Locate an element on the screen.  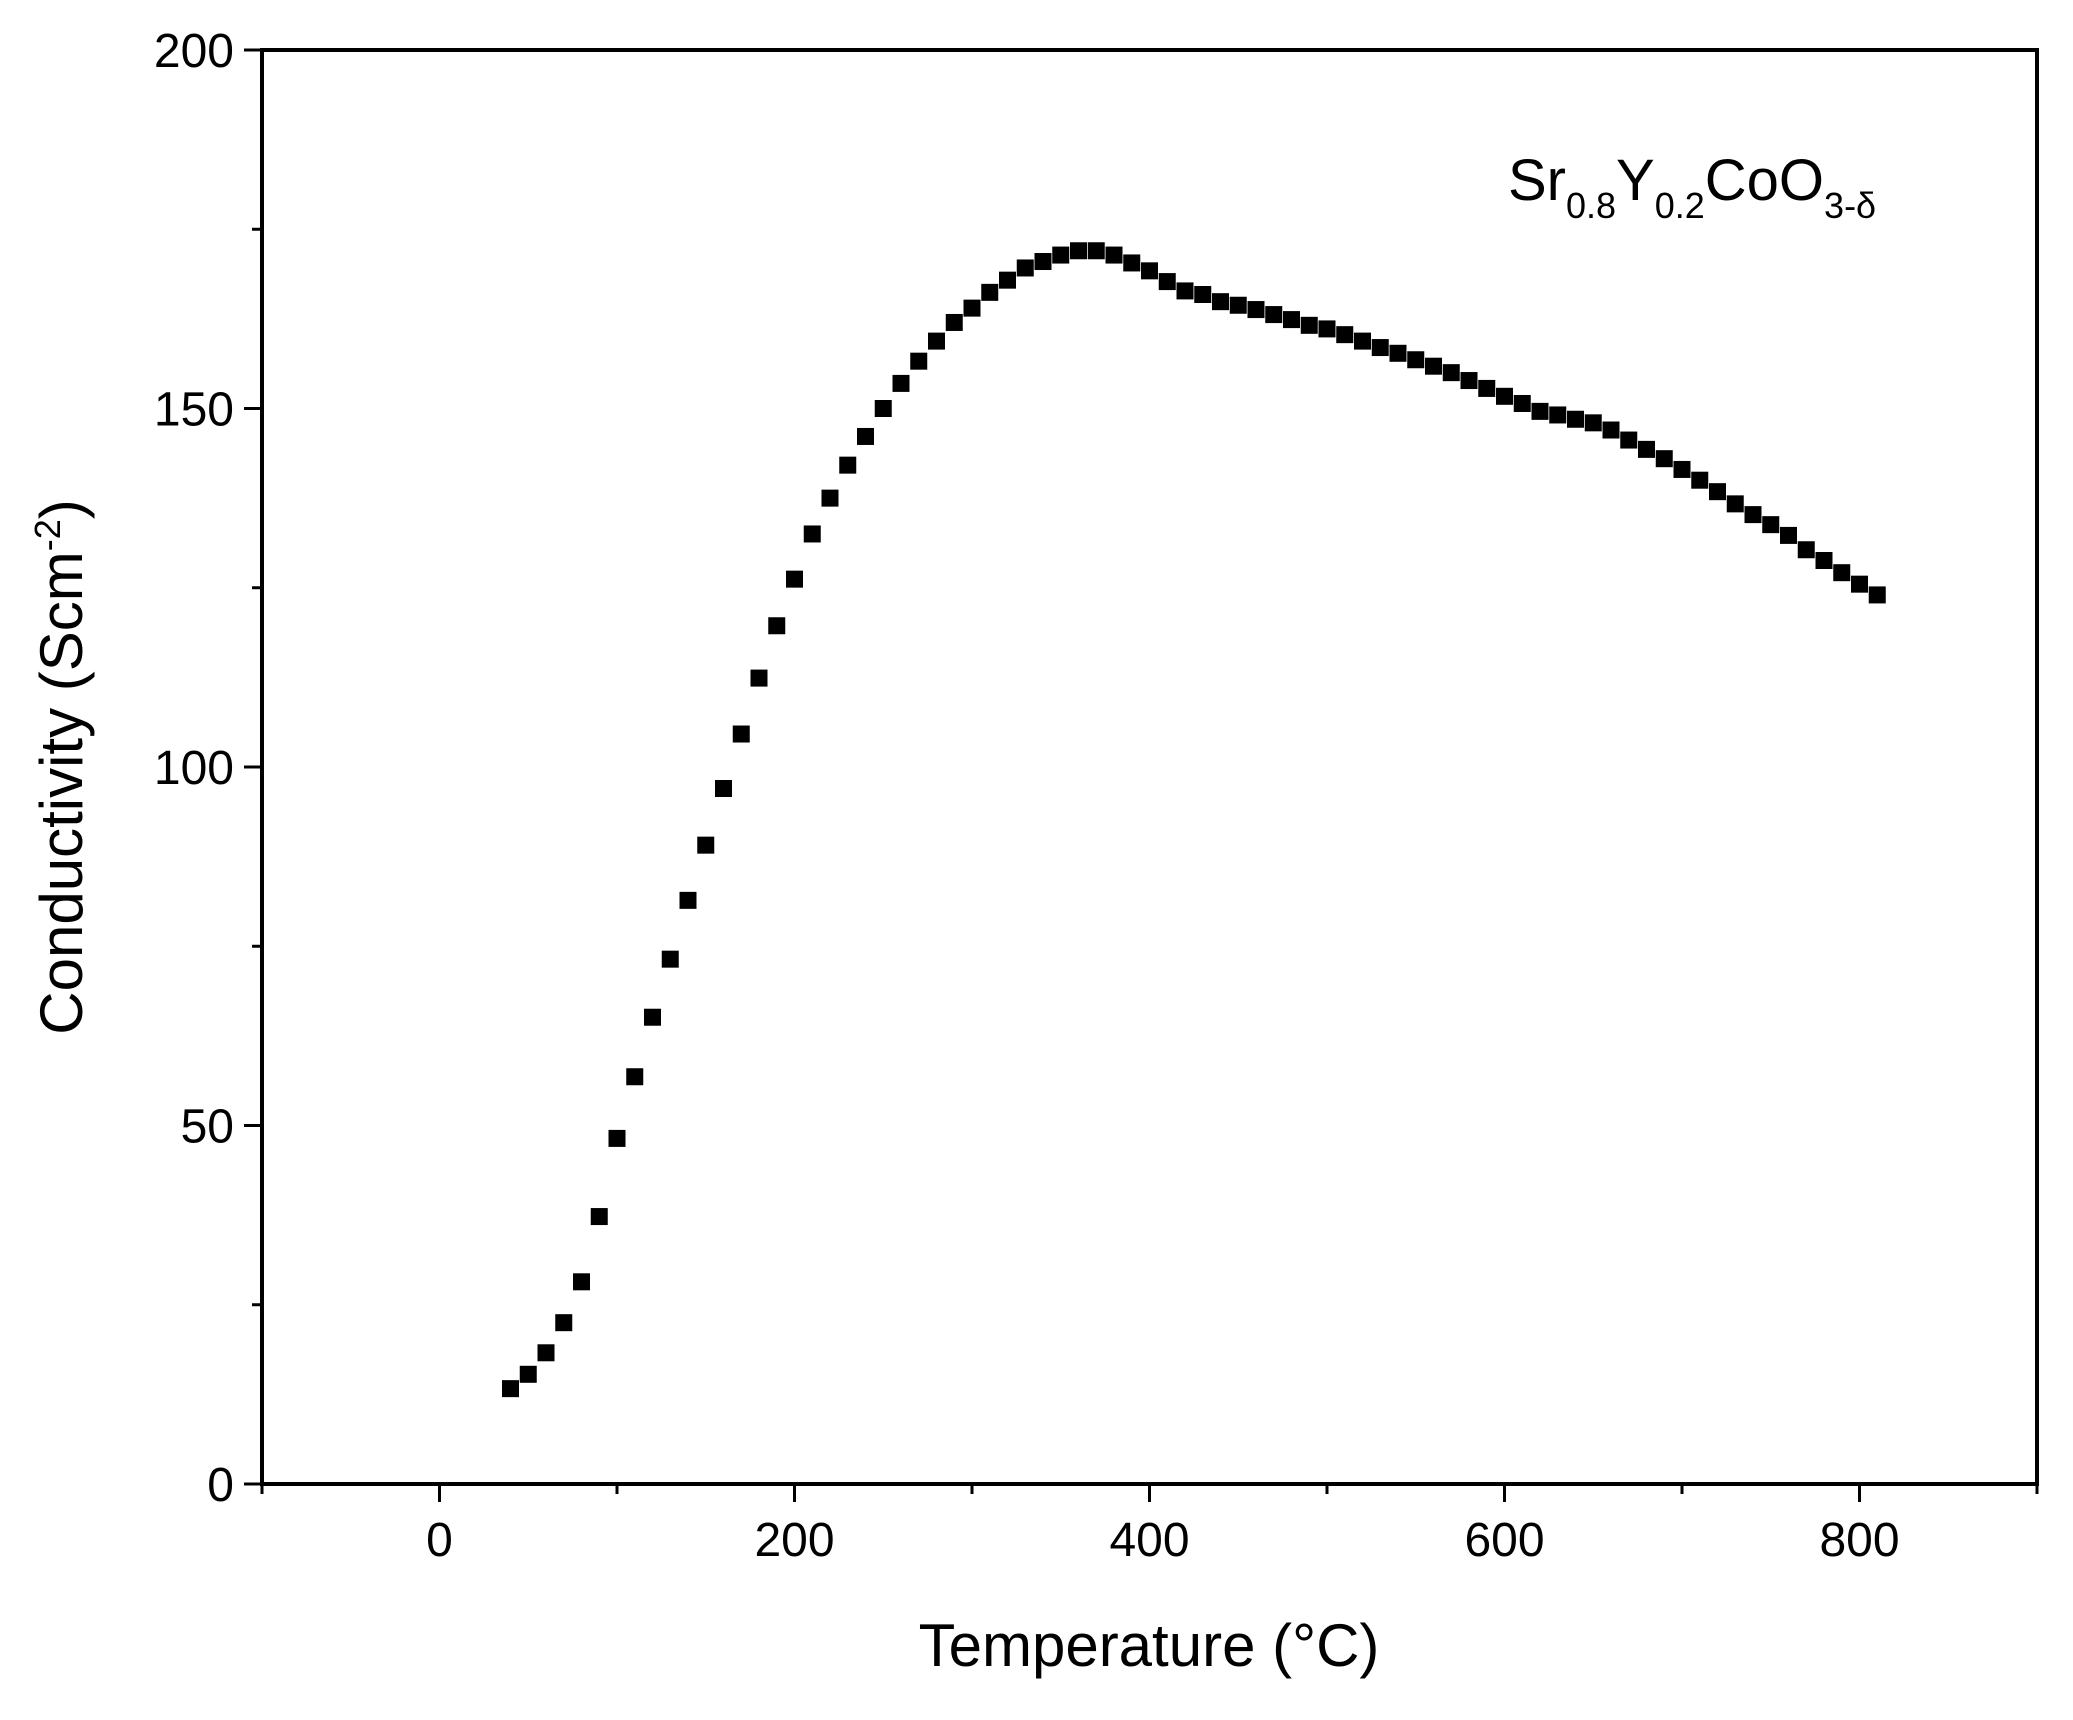
text-segment: ) is located at coordinates (61, 509).